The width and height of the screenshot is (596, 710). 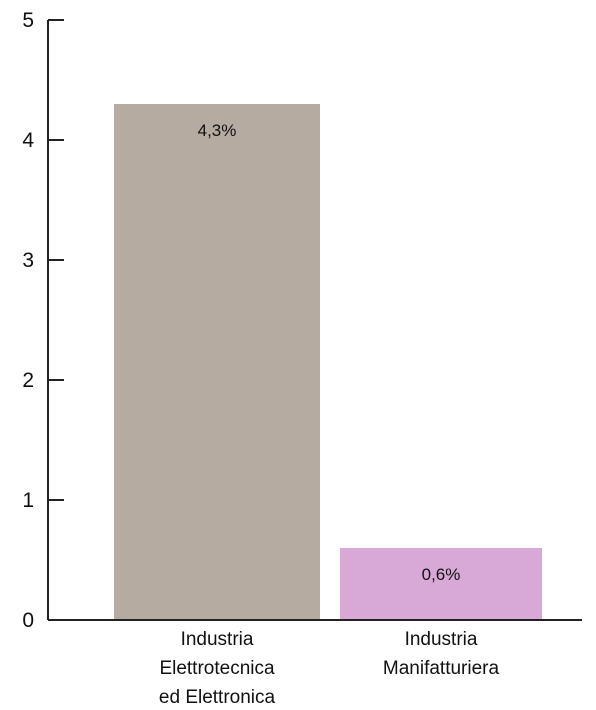 I want to click on data-label: 4,3%, so click(x=217, y=130).